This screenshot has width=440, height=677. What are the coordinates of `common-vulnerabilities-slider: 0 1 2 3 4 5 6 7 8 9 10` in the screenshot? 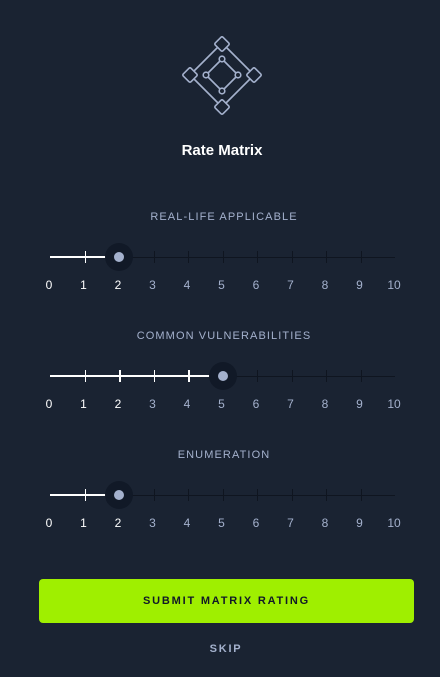 It's located at (220, 379).